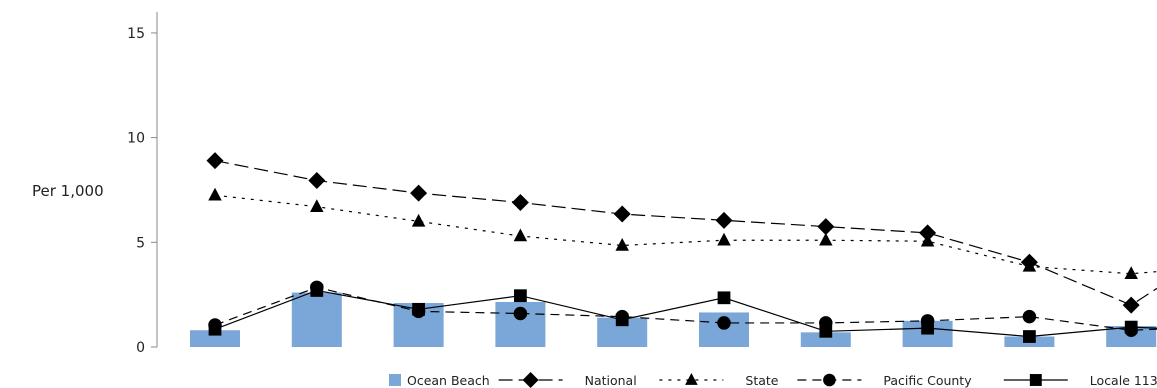 The image size is (1157, 388). Describe the element at coordinates (1123, 380) in the screenshot. I see `legend-label: Locale 113` at that location.